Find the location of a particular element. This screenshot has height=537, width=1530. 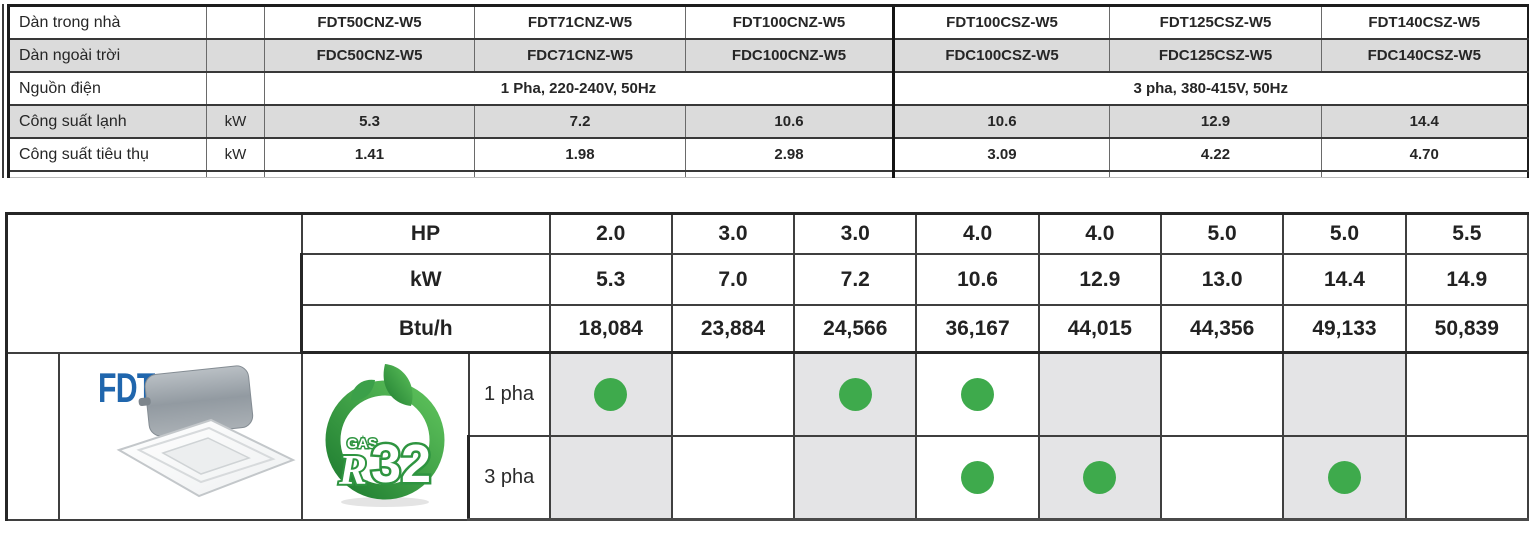

svg-text: GAS is located at coordinates (362, 443).